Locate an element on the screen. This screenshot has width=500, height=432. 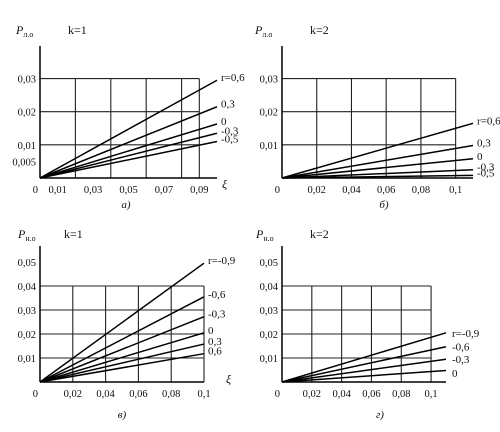
x-tick-label: 0,09 is located at coordinates (199, 190).